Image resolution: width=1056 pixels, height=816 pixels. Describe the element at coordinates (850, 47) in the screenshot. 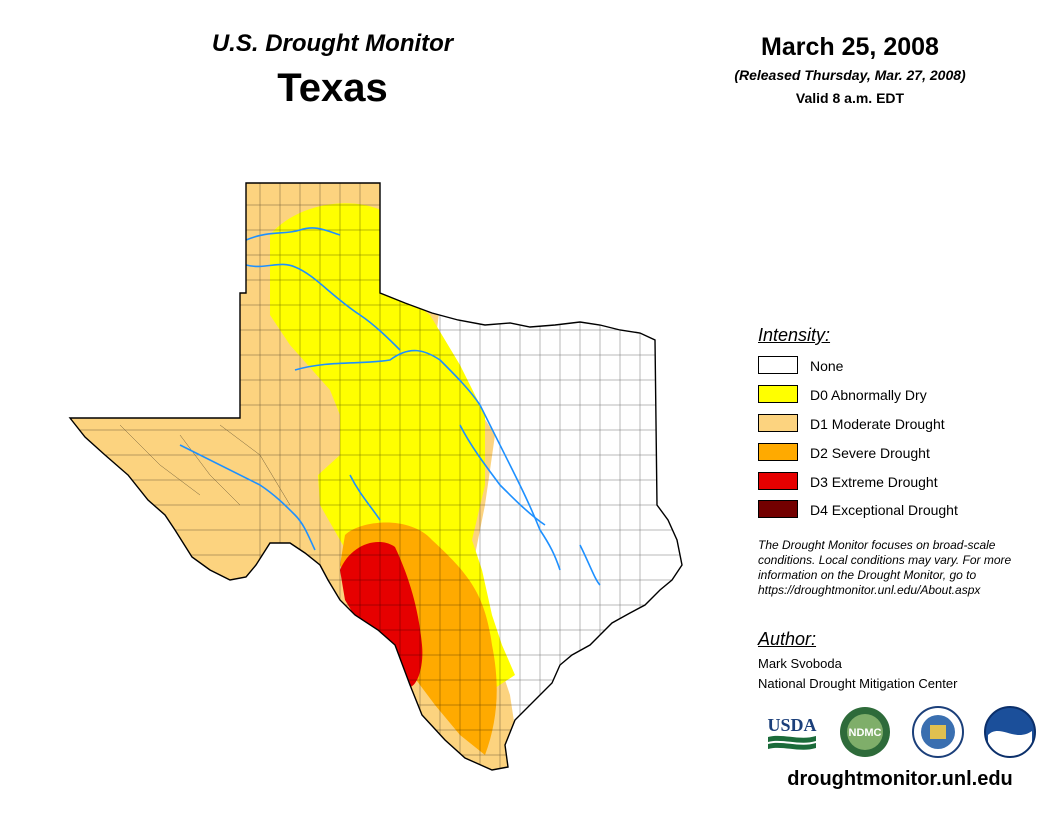

I see `map-date: March 25, 2008` at that location.